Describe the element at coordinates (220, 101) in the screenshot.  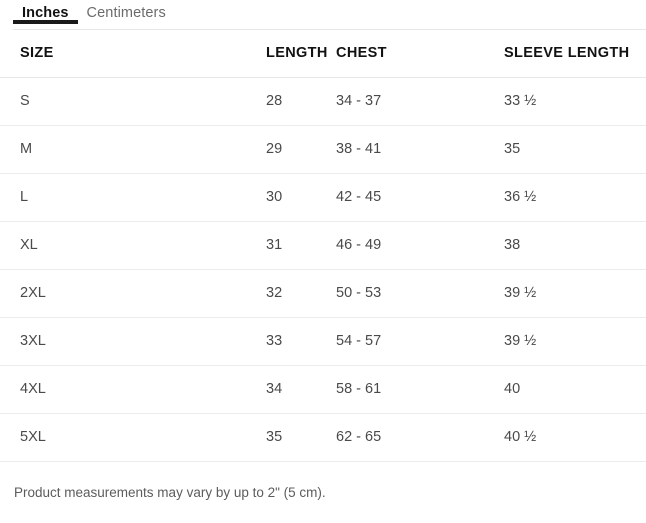
I see `cell-length: 28` at that location.